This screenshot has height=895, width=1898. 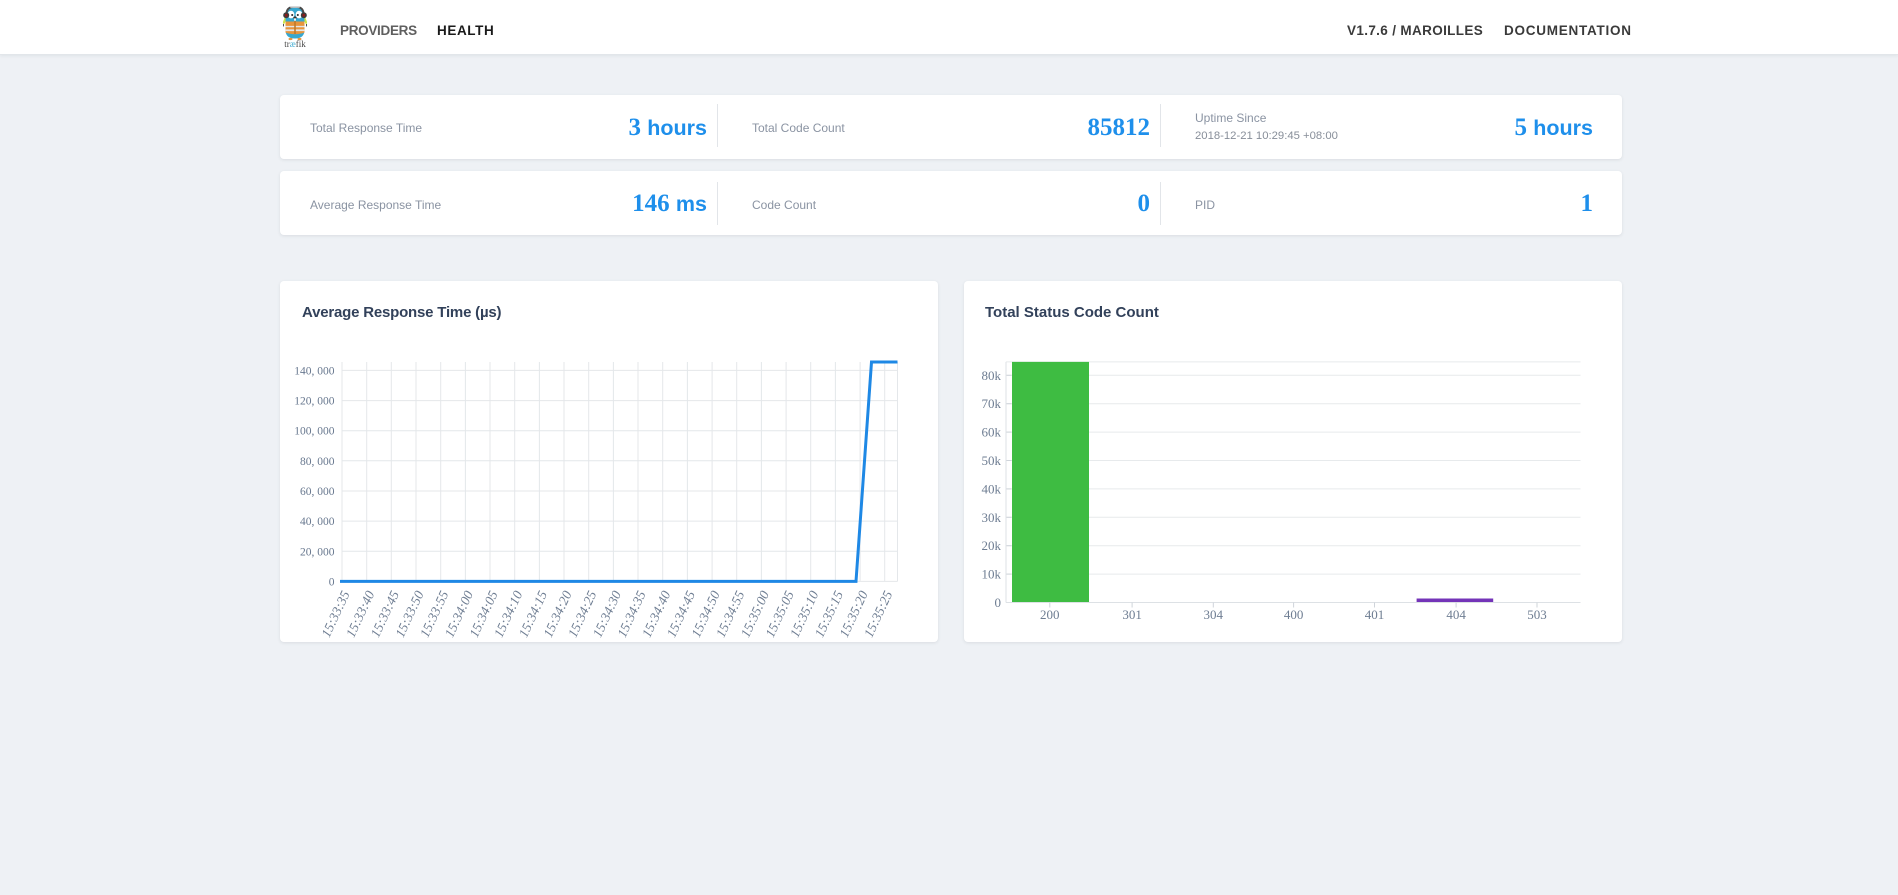 What do you see at coordinates (992, 432) in the screenshot?
I see `svg-text: 60k` at bounding box center [992, 432].